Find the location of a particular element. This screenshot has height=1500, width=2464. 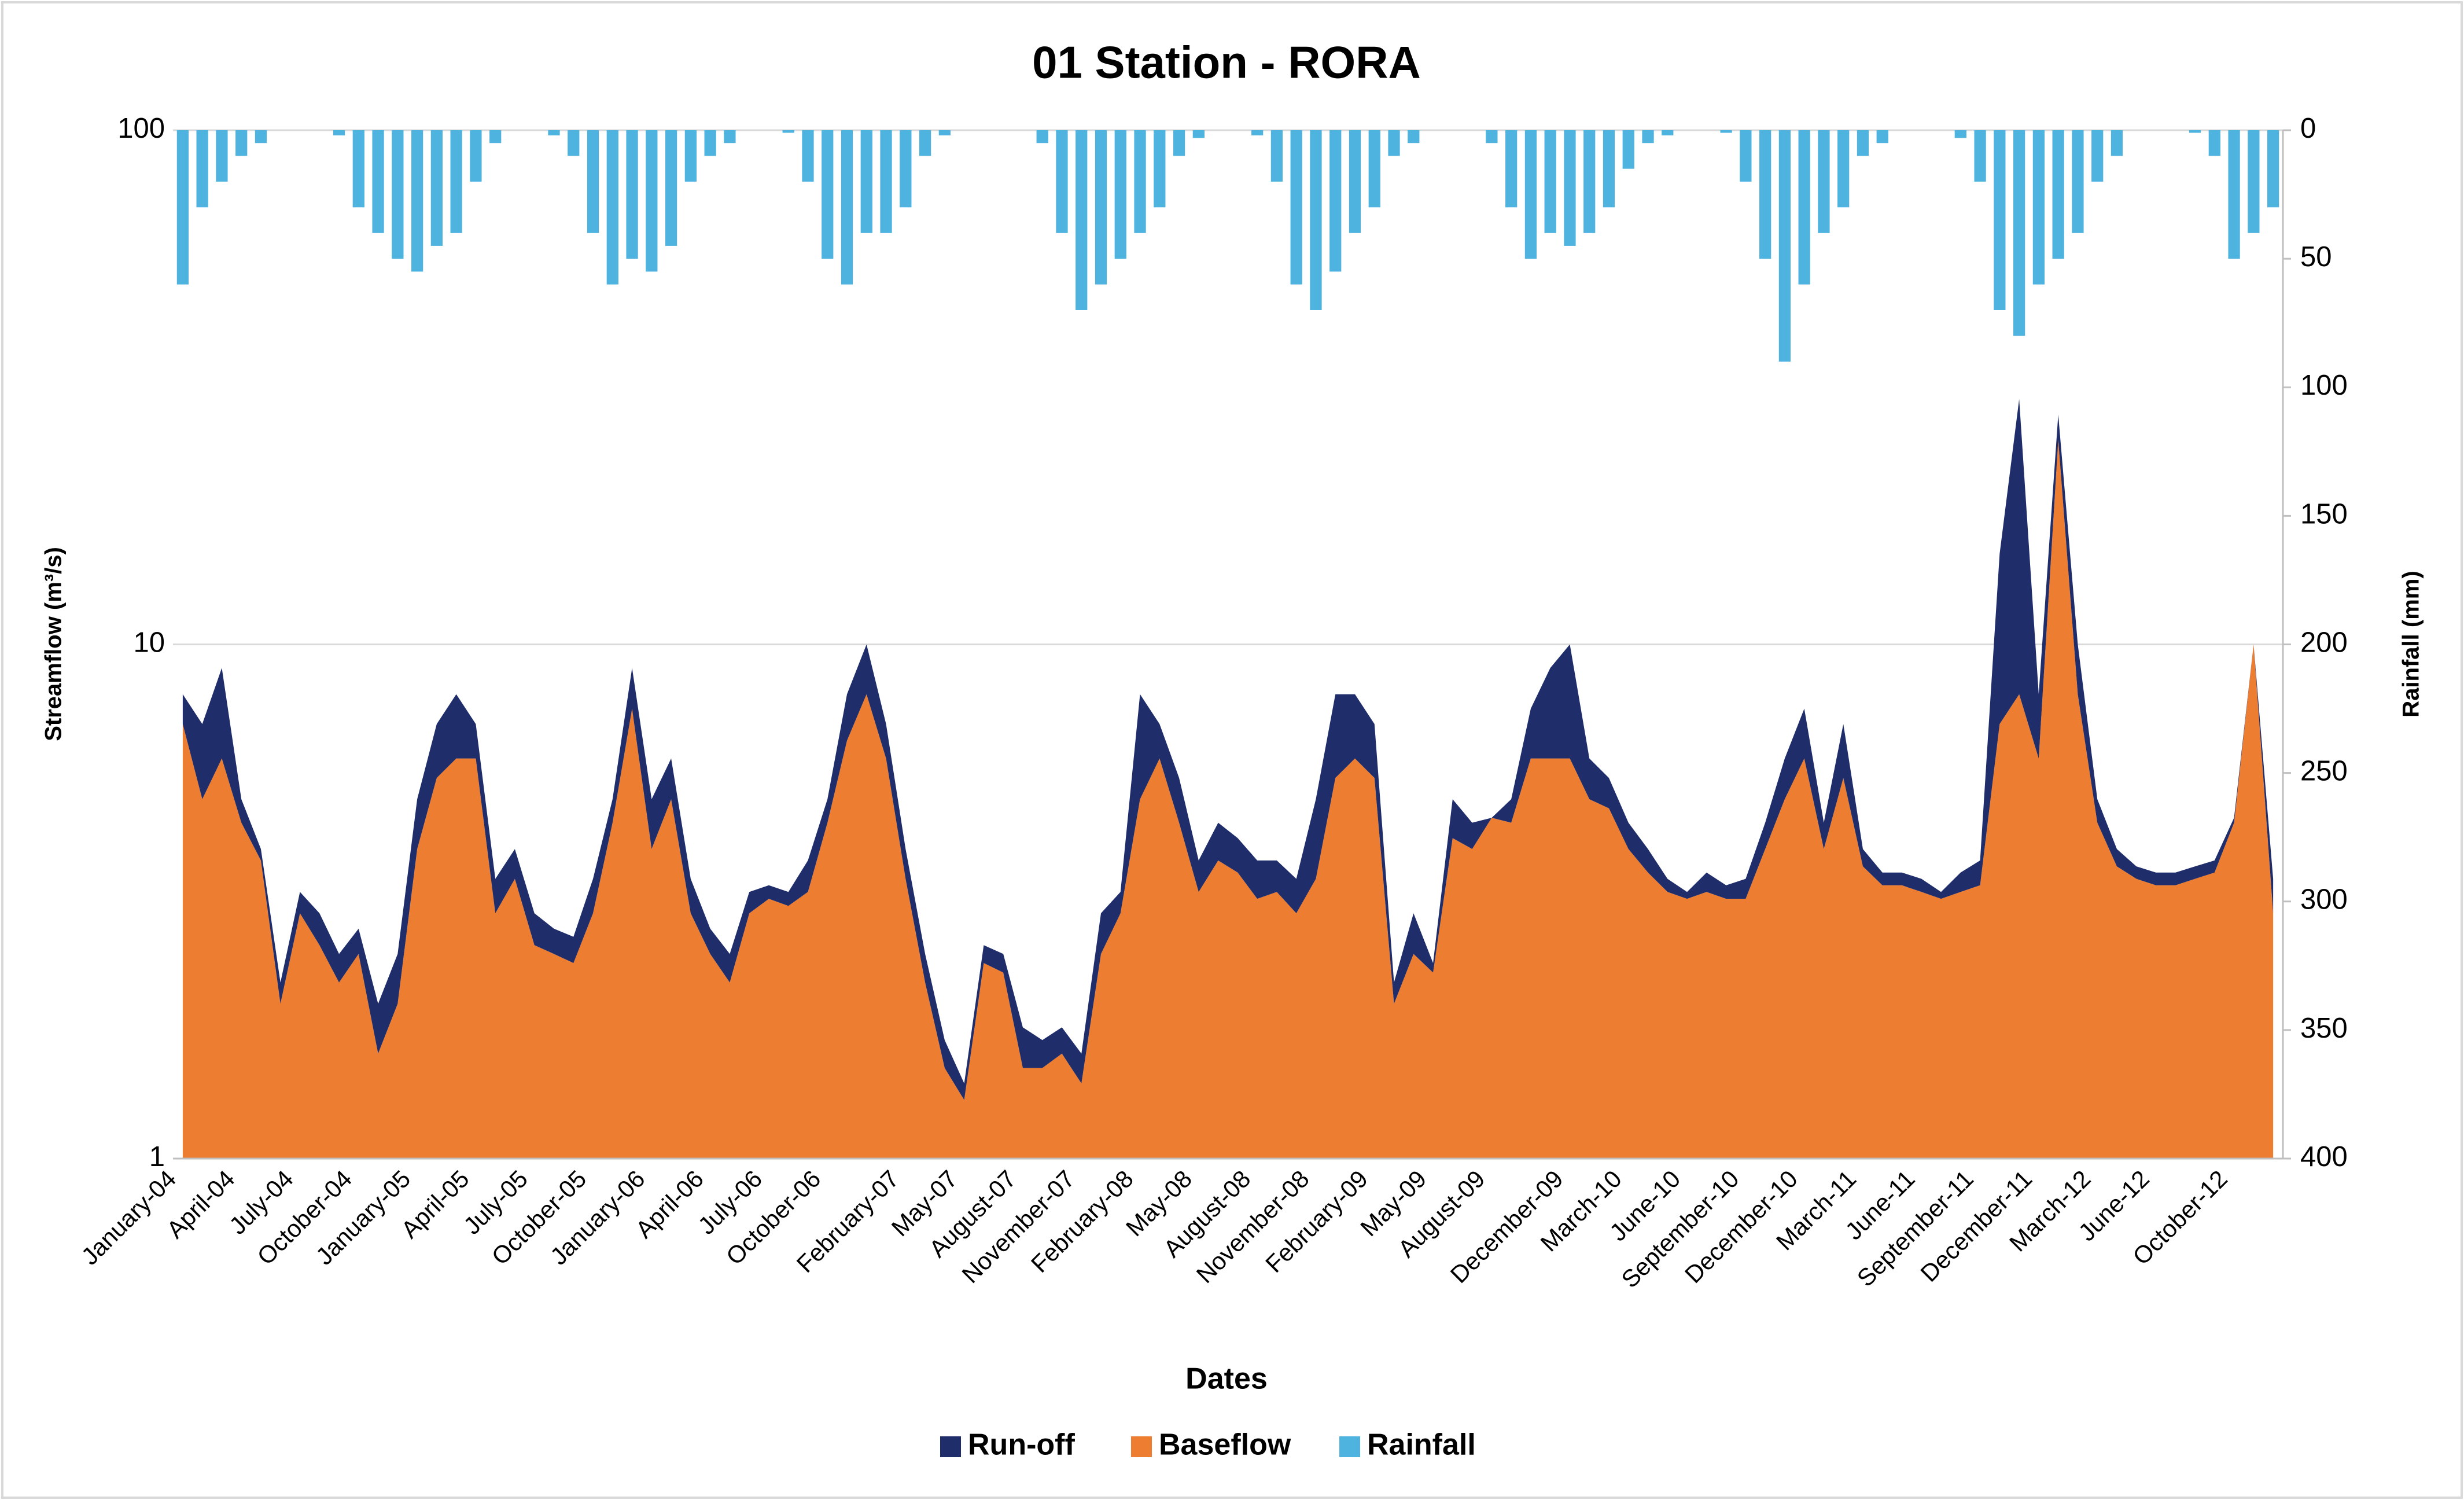

y2-tick-label: 400 is located at coordinates (2324, 1156).